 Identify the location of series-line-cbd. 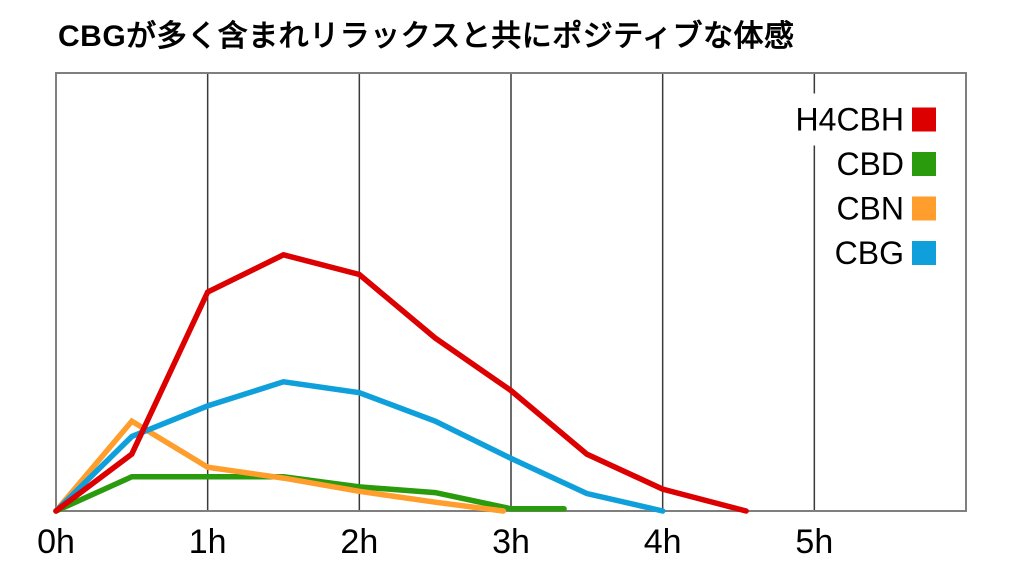
(310, 494).